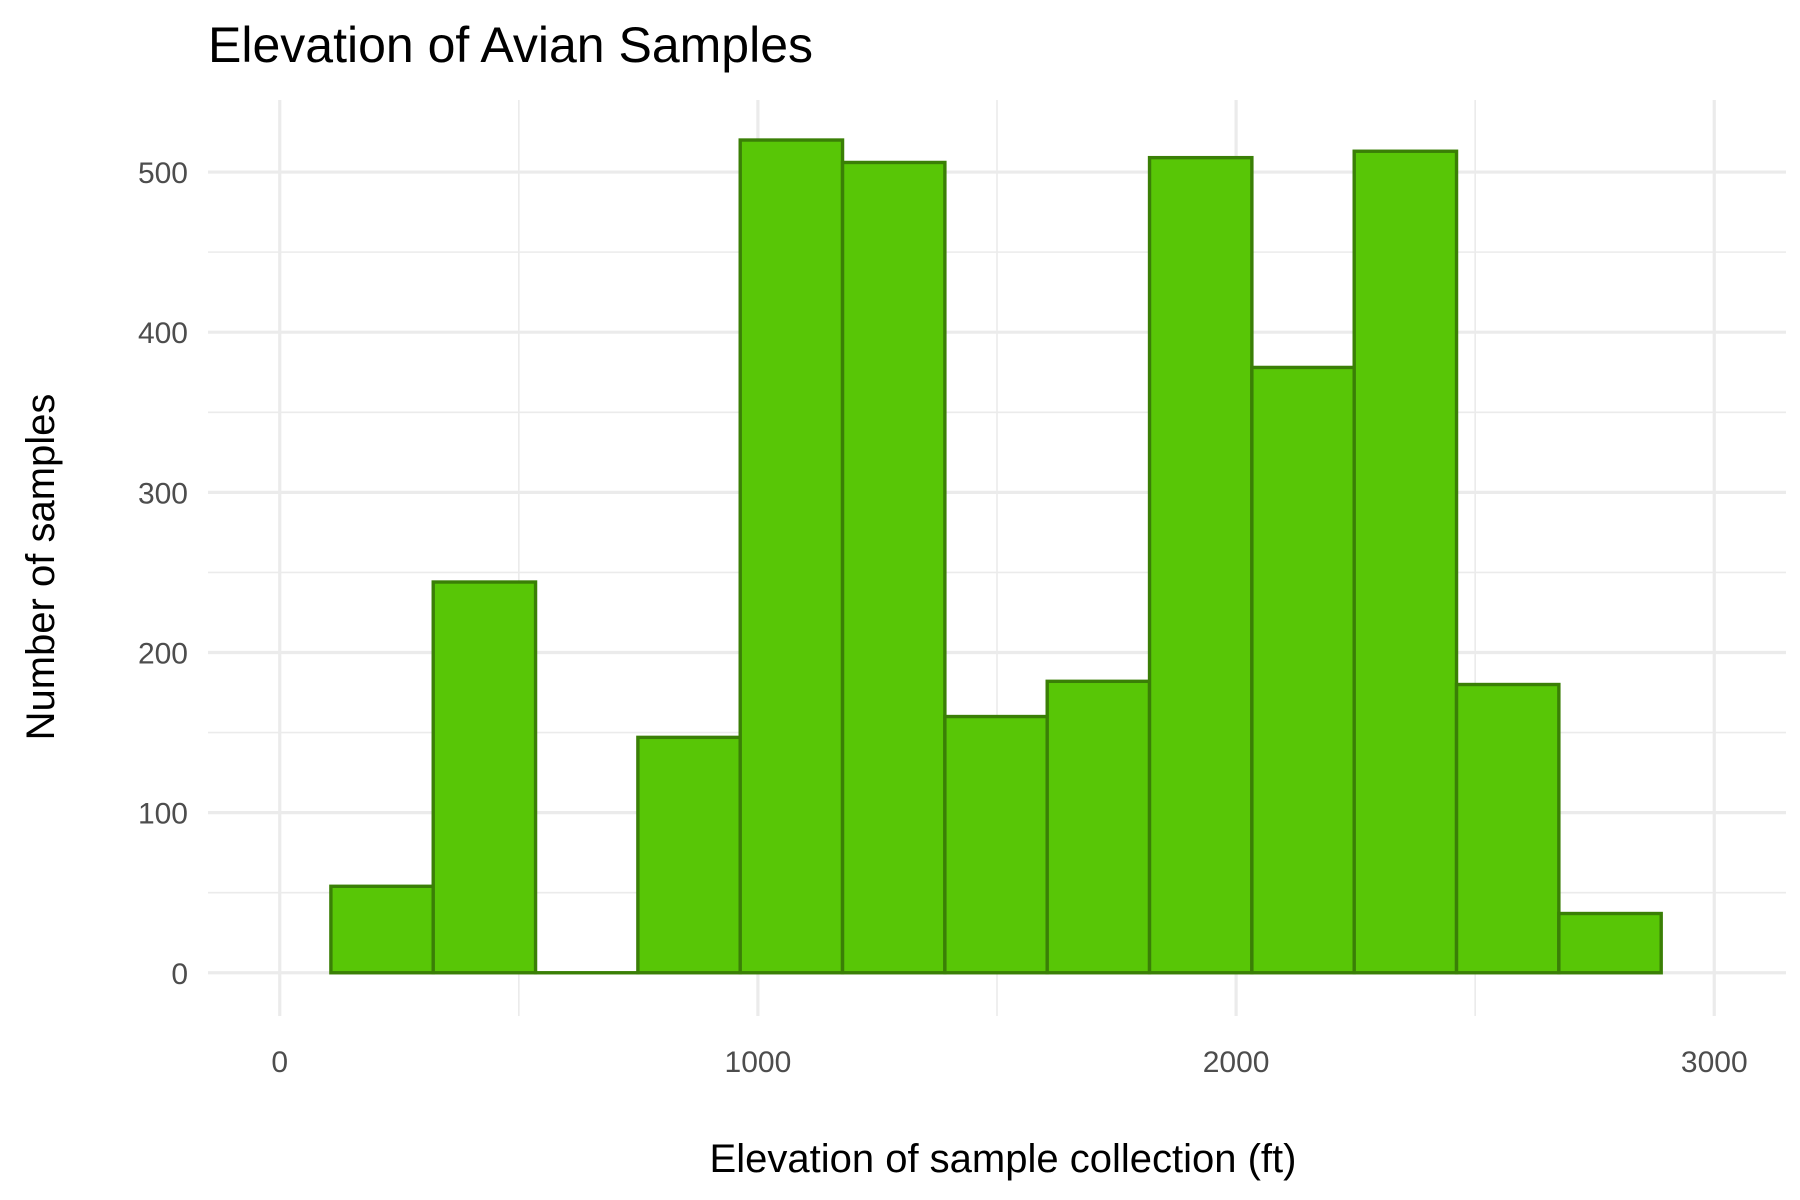  What do you see at coordinates (279, 1062) in the screenshot?
I see `x-tick-label: 0` at bounding box center [279, 1062].